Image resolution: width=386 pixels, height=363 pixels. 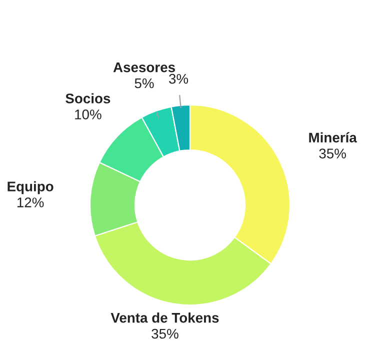 I want to click on data-label: 5%, so click(x=144, y=83).